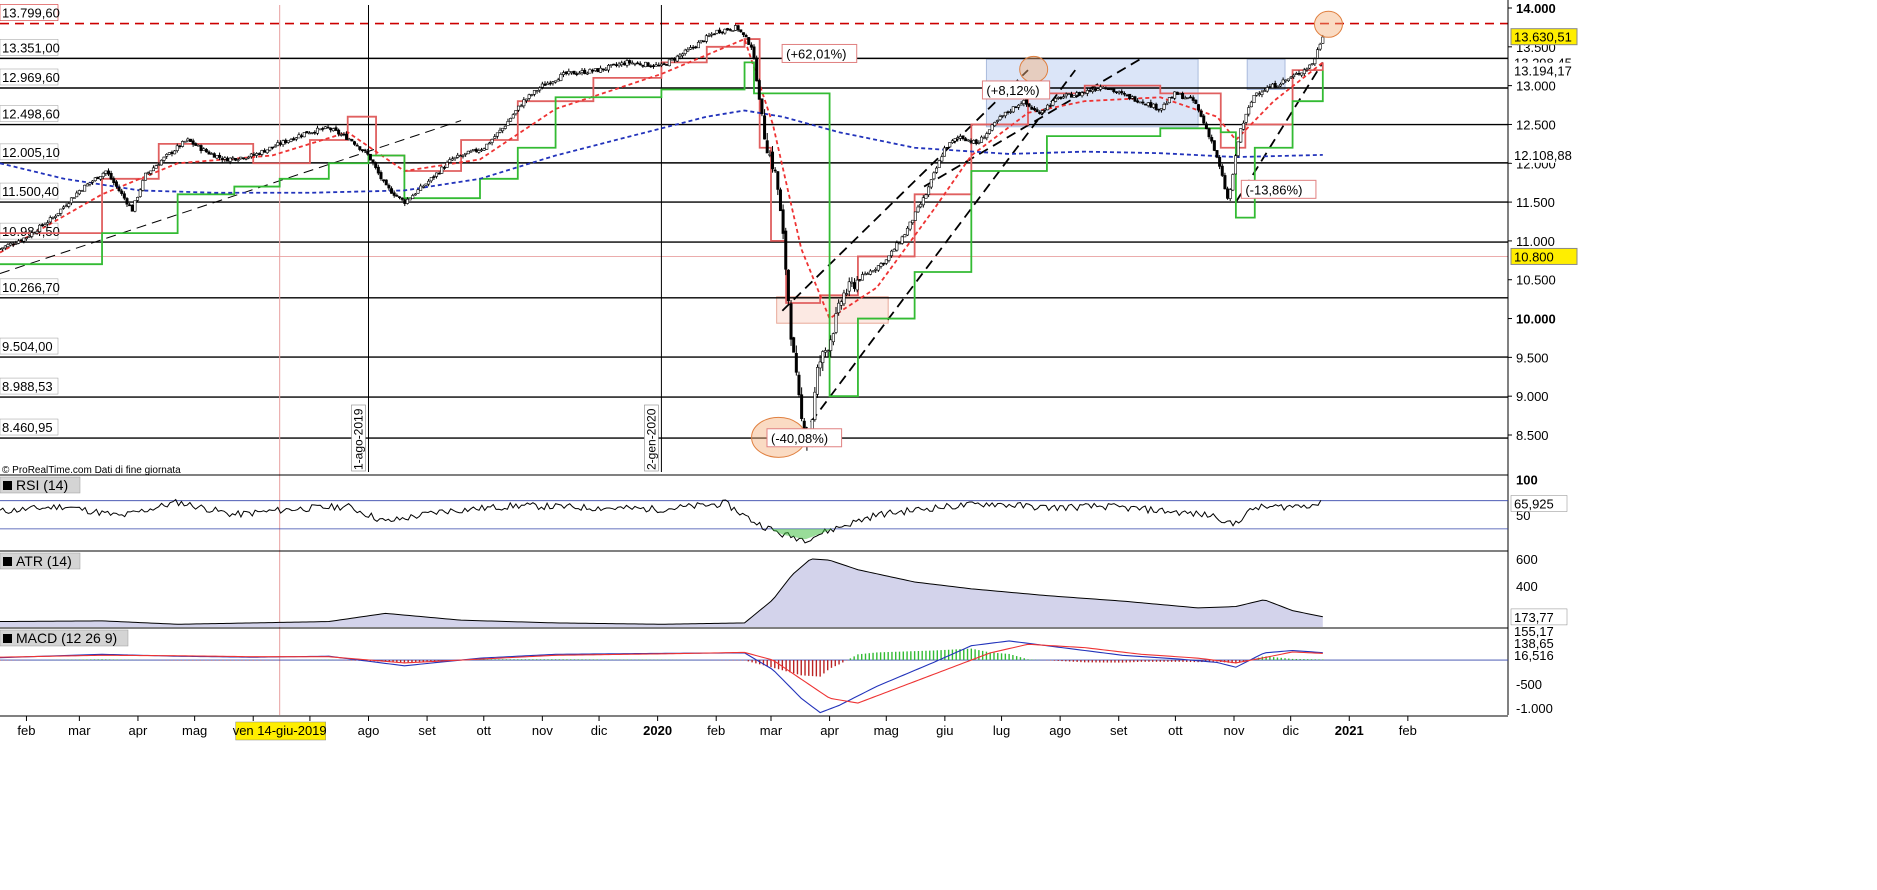  What do you see at coordinates (27, 386) in the screenshot?
I see `level-label-9: 8.988,53` at bounding box center [27, 386].